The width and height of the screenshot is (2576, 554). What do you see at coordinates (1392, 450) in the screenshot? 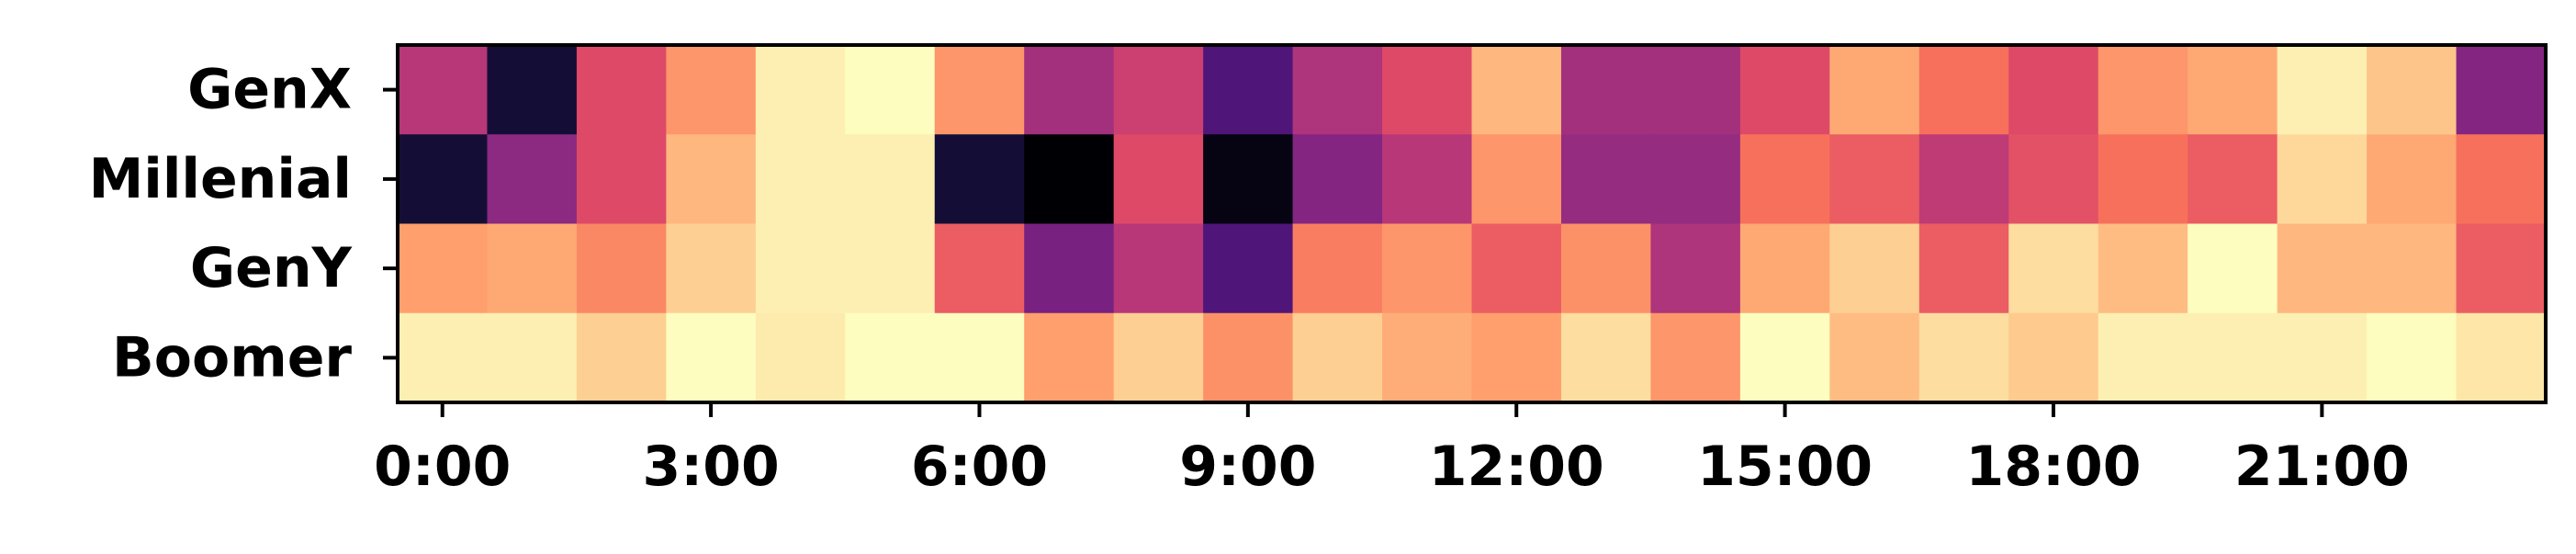
I see `x-axis: 0:00 3:00 6:00 9:00 12:00 15:00 18:00 21:00` at bounding box center [1392, 450].